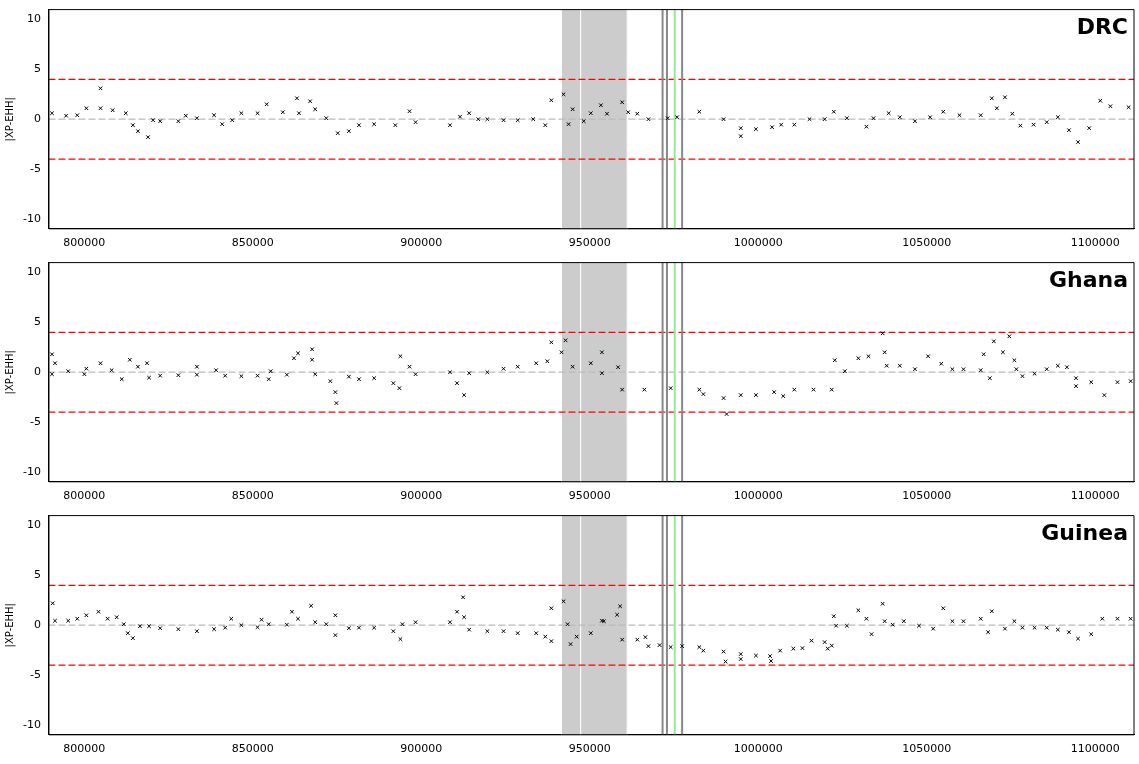 The image size is (1139, 764). What do you see at coordinates (1088, 280) in the screenshot?
I see `chart-title: Ghana` at bounding box center [1088, 280].